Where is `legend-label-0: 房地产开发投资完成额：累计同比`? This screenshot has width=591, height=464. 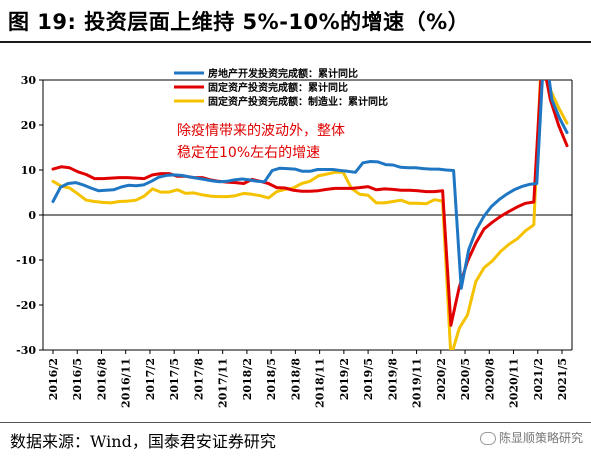 legend-label-0: 房地产开发投资完成额：累计同比 is located at coordinates (283, 73).